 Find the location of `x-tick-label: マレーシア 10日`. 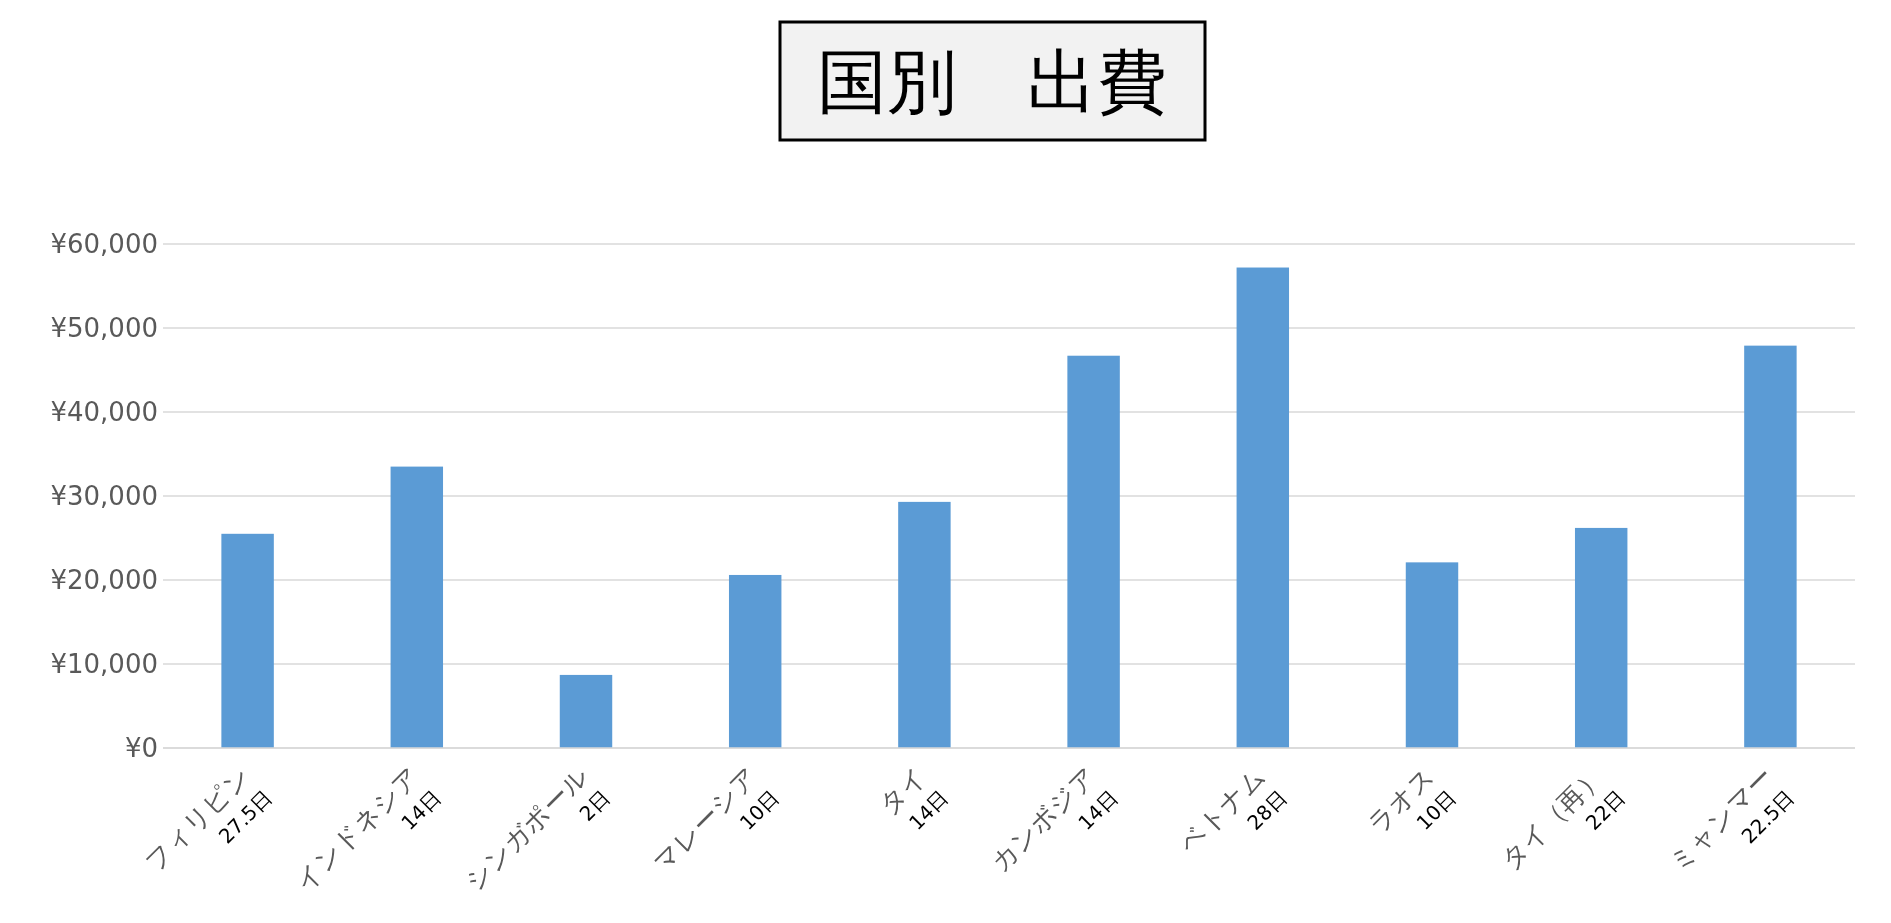

x-tick-label: マレーシア 10日 is located at coordinates (715, 819).